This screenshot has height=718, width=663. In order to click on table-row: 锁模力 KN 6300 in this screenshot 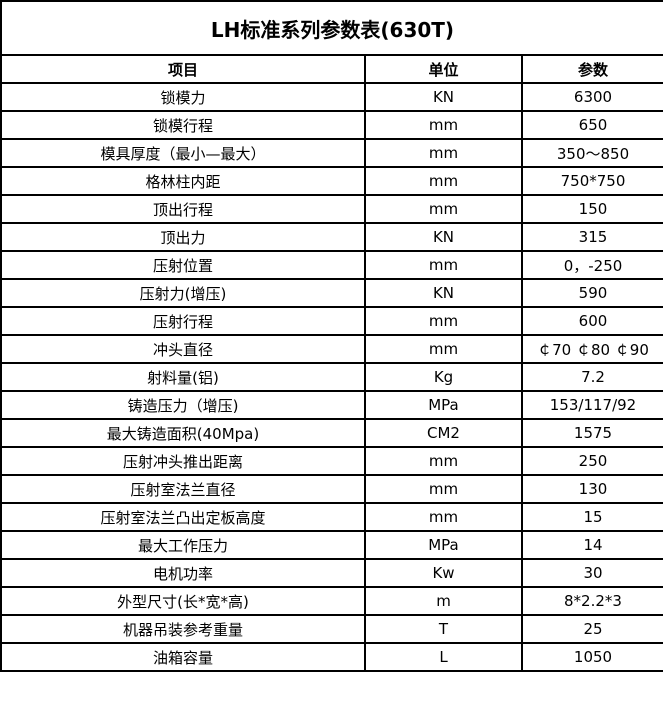, I will do `click(331, 97)`.